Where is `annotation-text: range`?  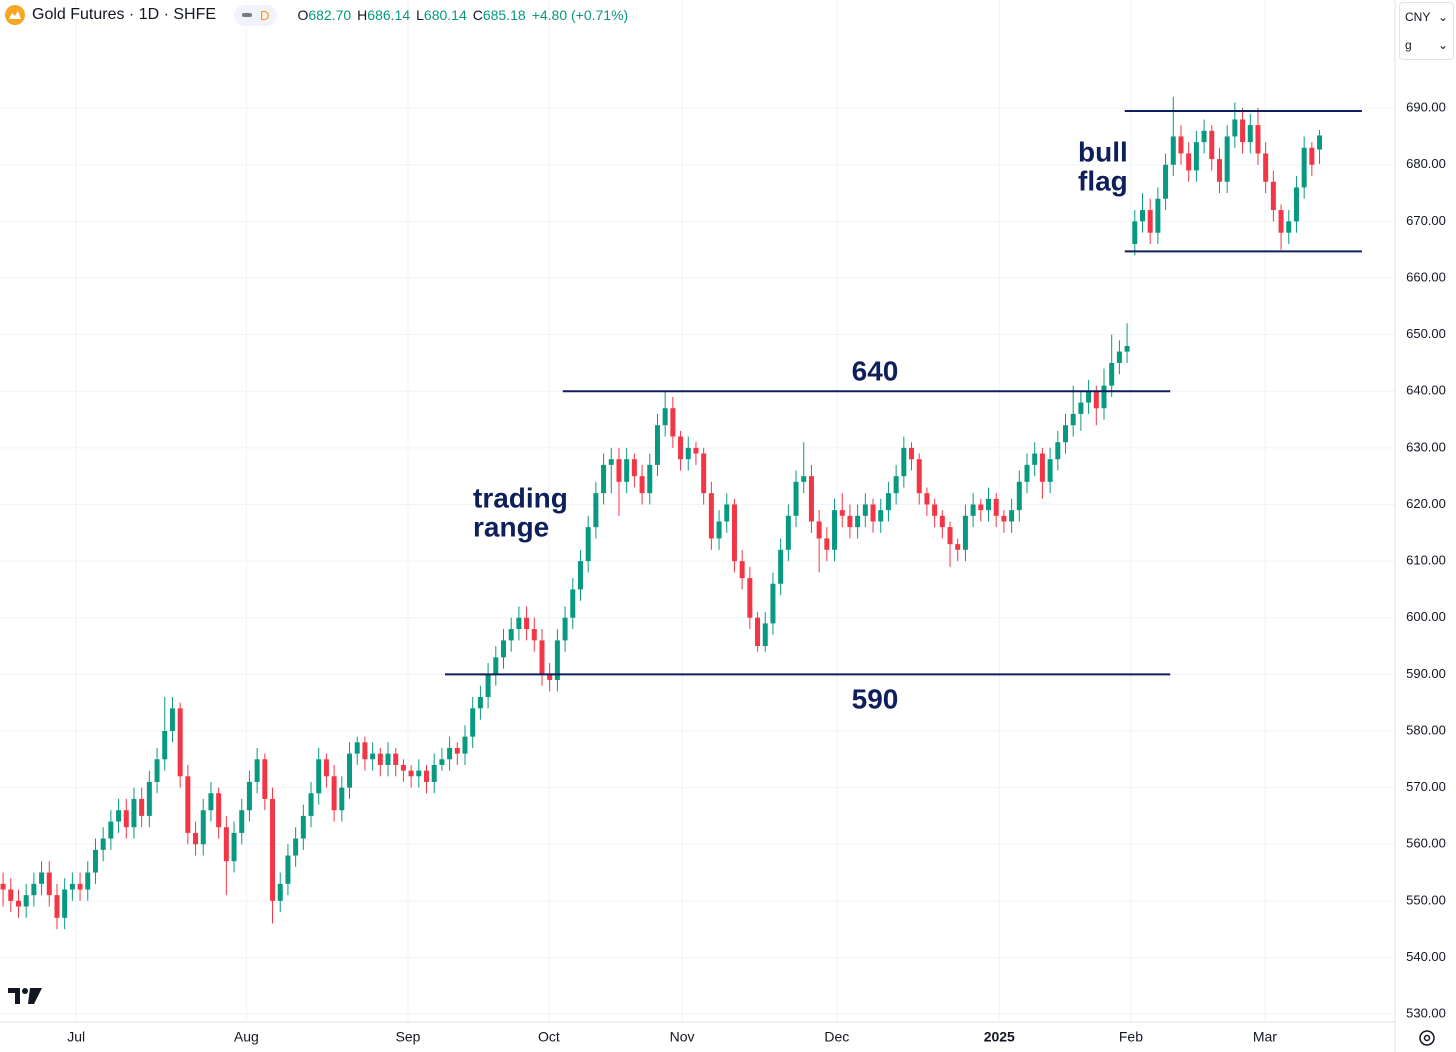 annotation-text: range is located at coordinates (511, 526).